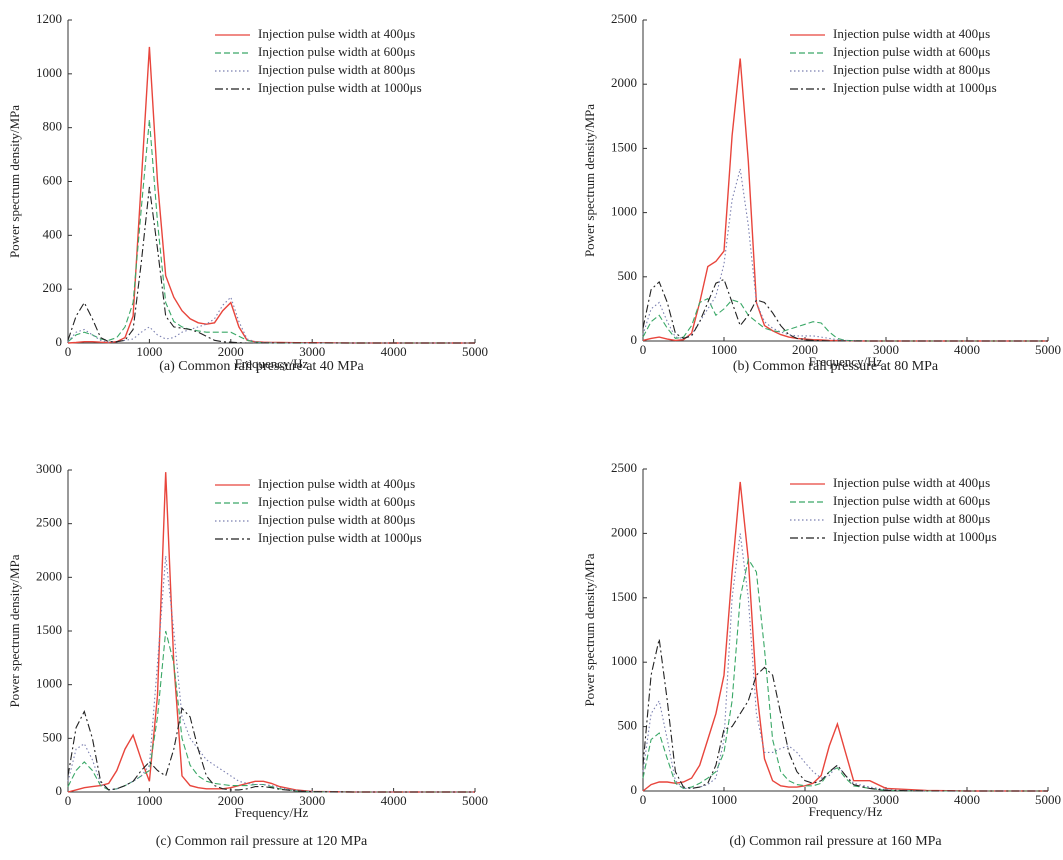  Describe the element at coordinates (49, 468) in the screenshot. I see `y-tick-label: 3000` at that location.